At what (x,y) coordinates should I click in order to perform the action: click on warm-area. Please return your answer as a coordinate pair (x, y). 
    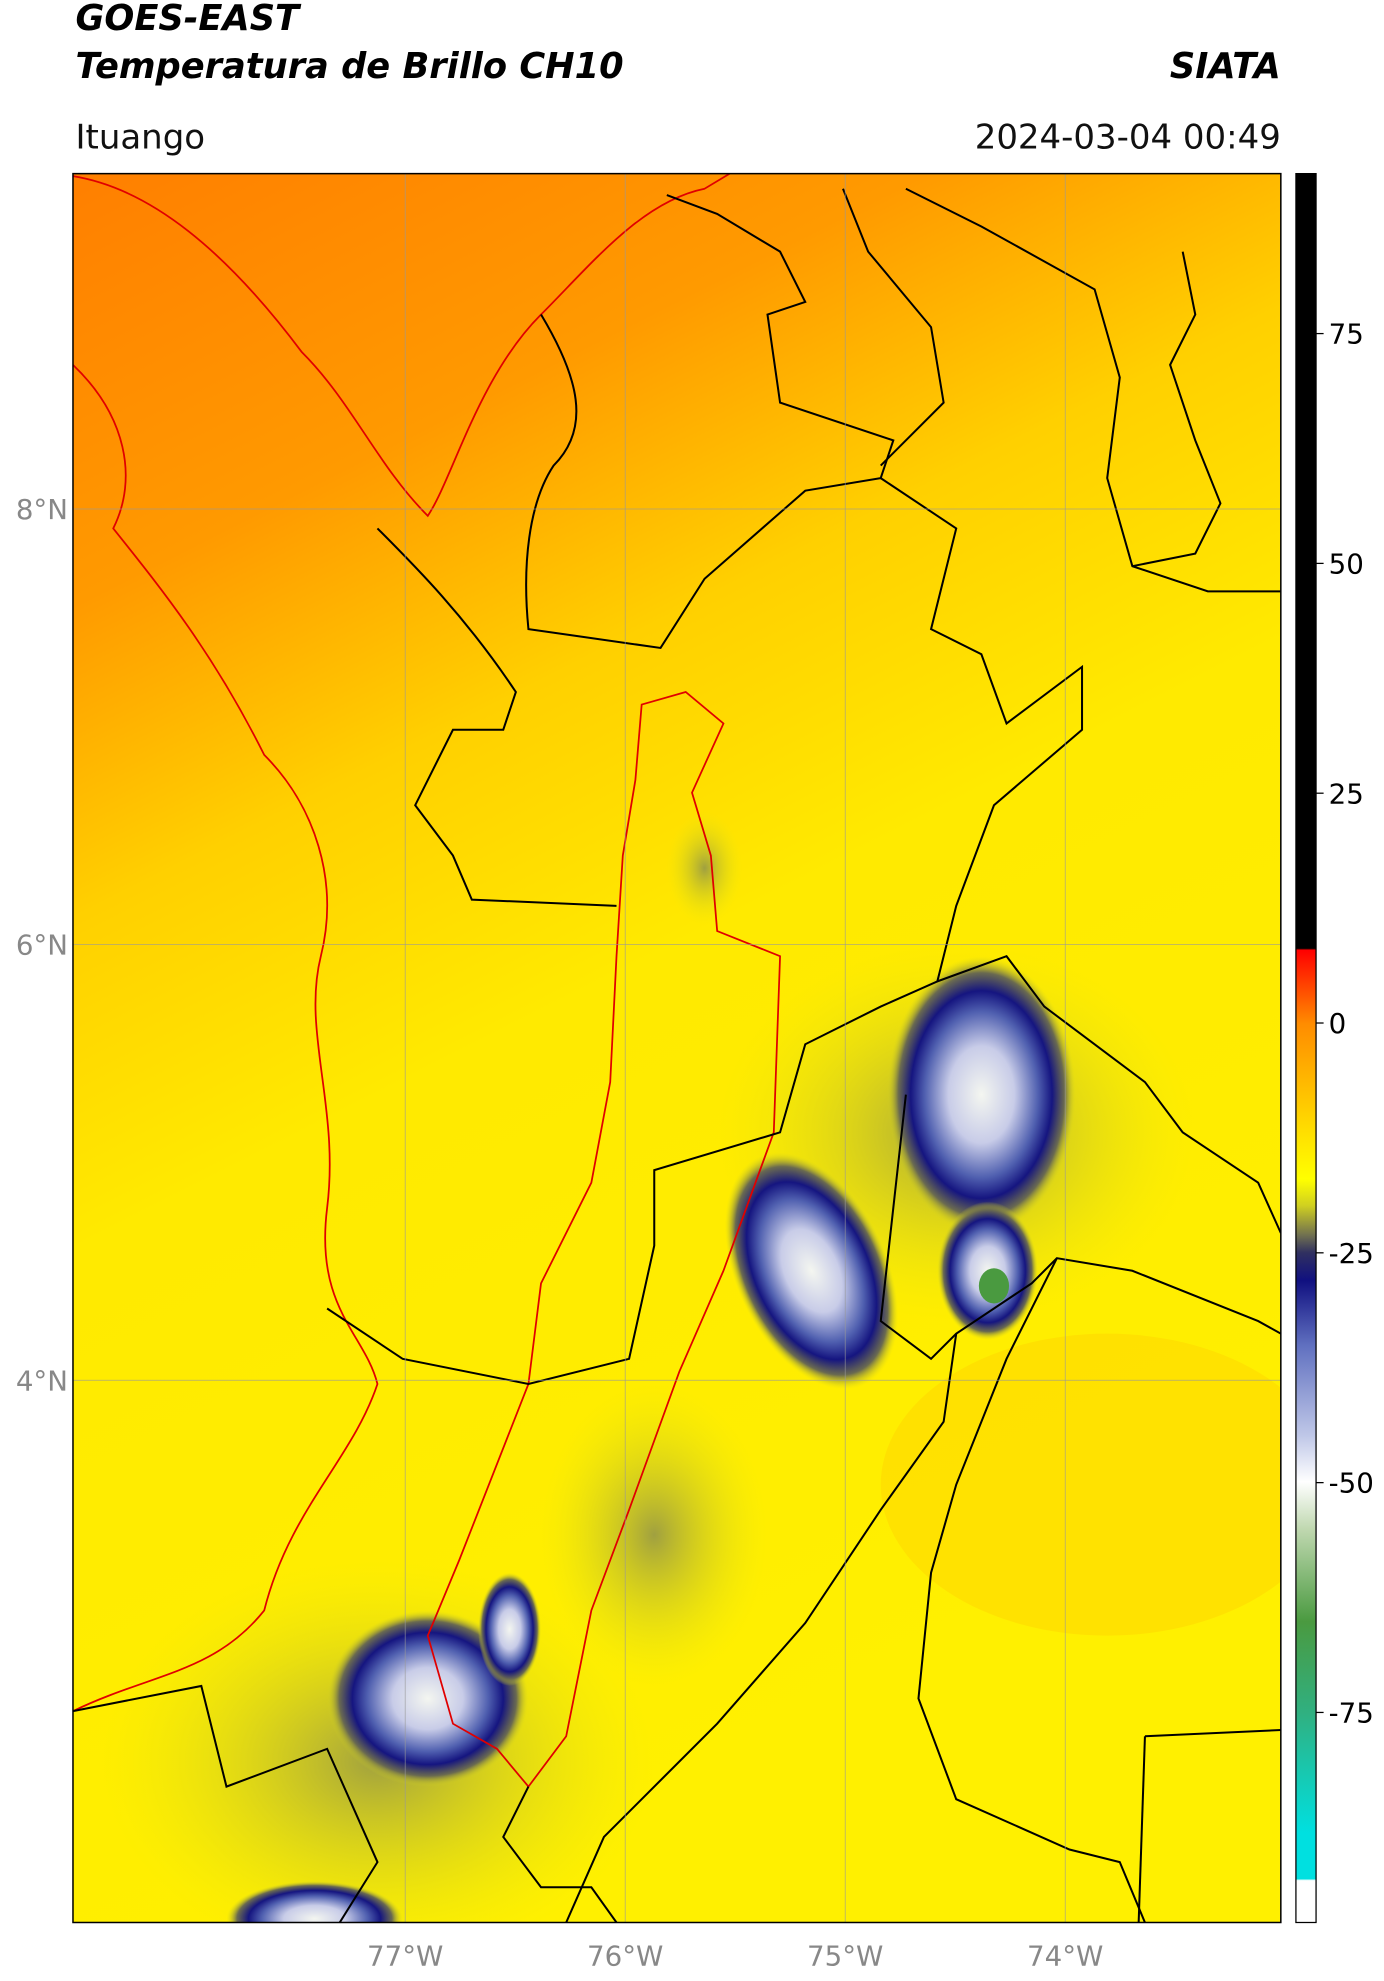
    Looking at the image, I should click on (1080, 1484).